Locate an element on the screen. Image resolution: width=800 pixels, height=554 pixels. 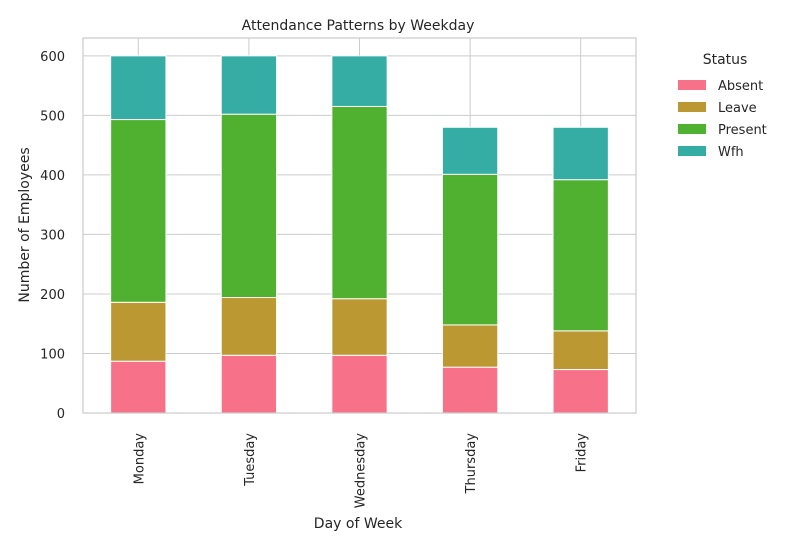
y-tick-label: 0 is located at coordinates (61, 414).